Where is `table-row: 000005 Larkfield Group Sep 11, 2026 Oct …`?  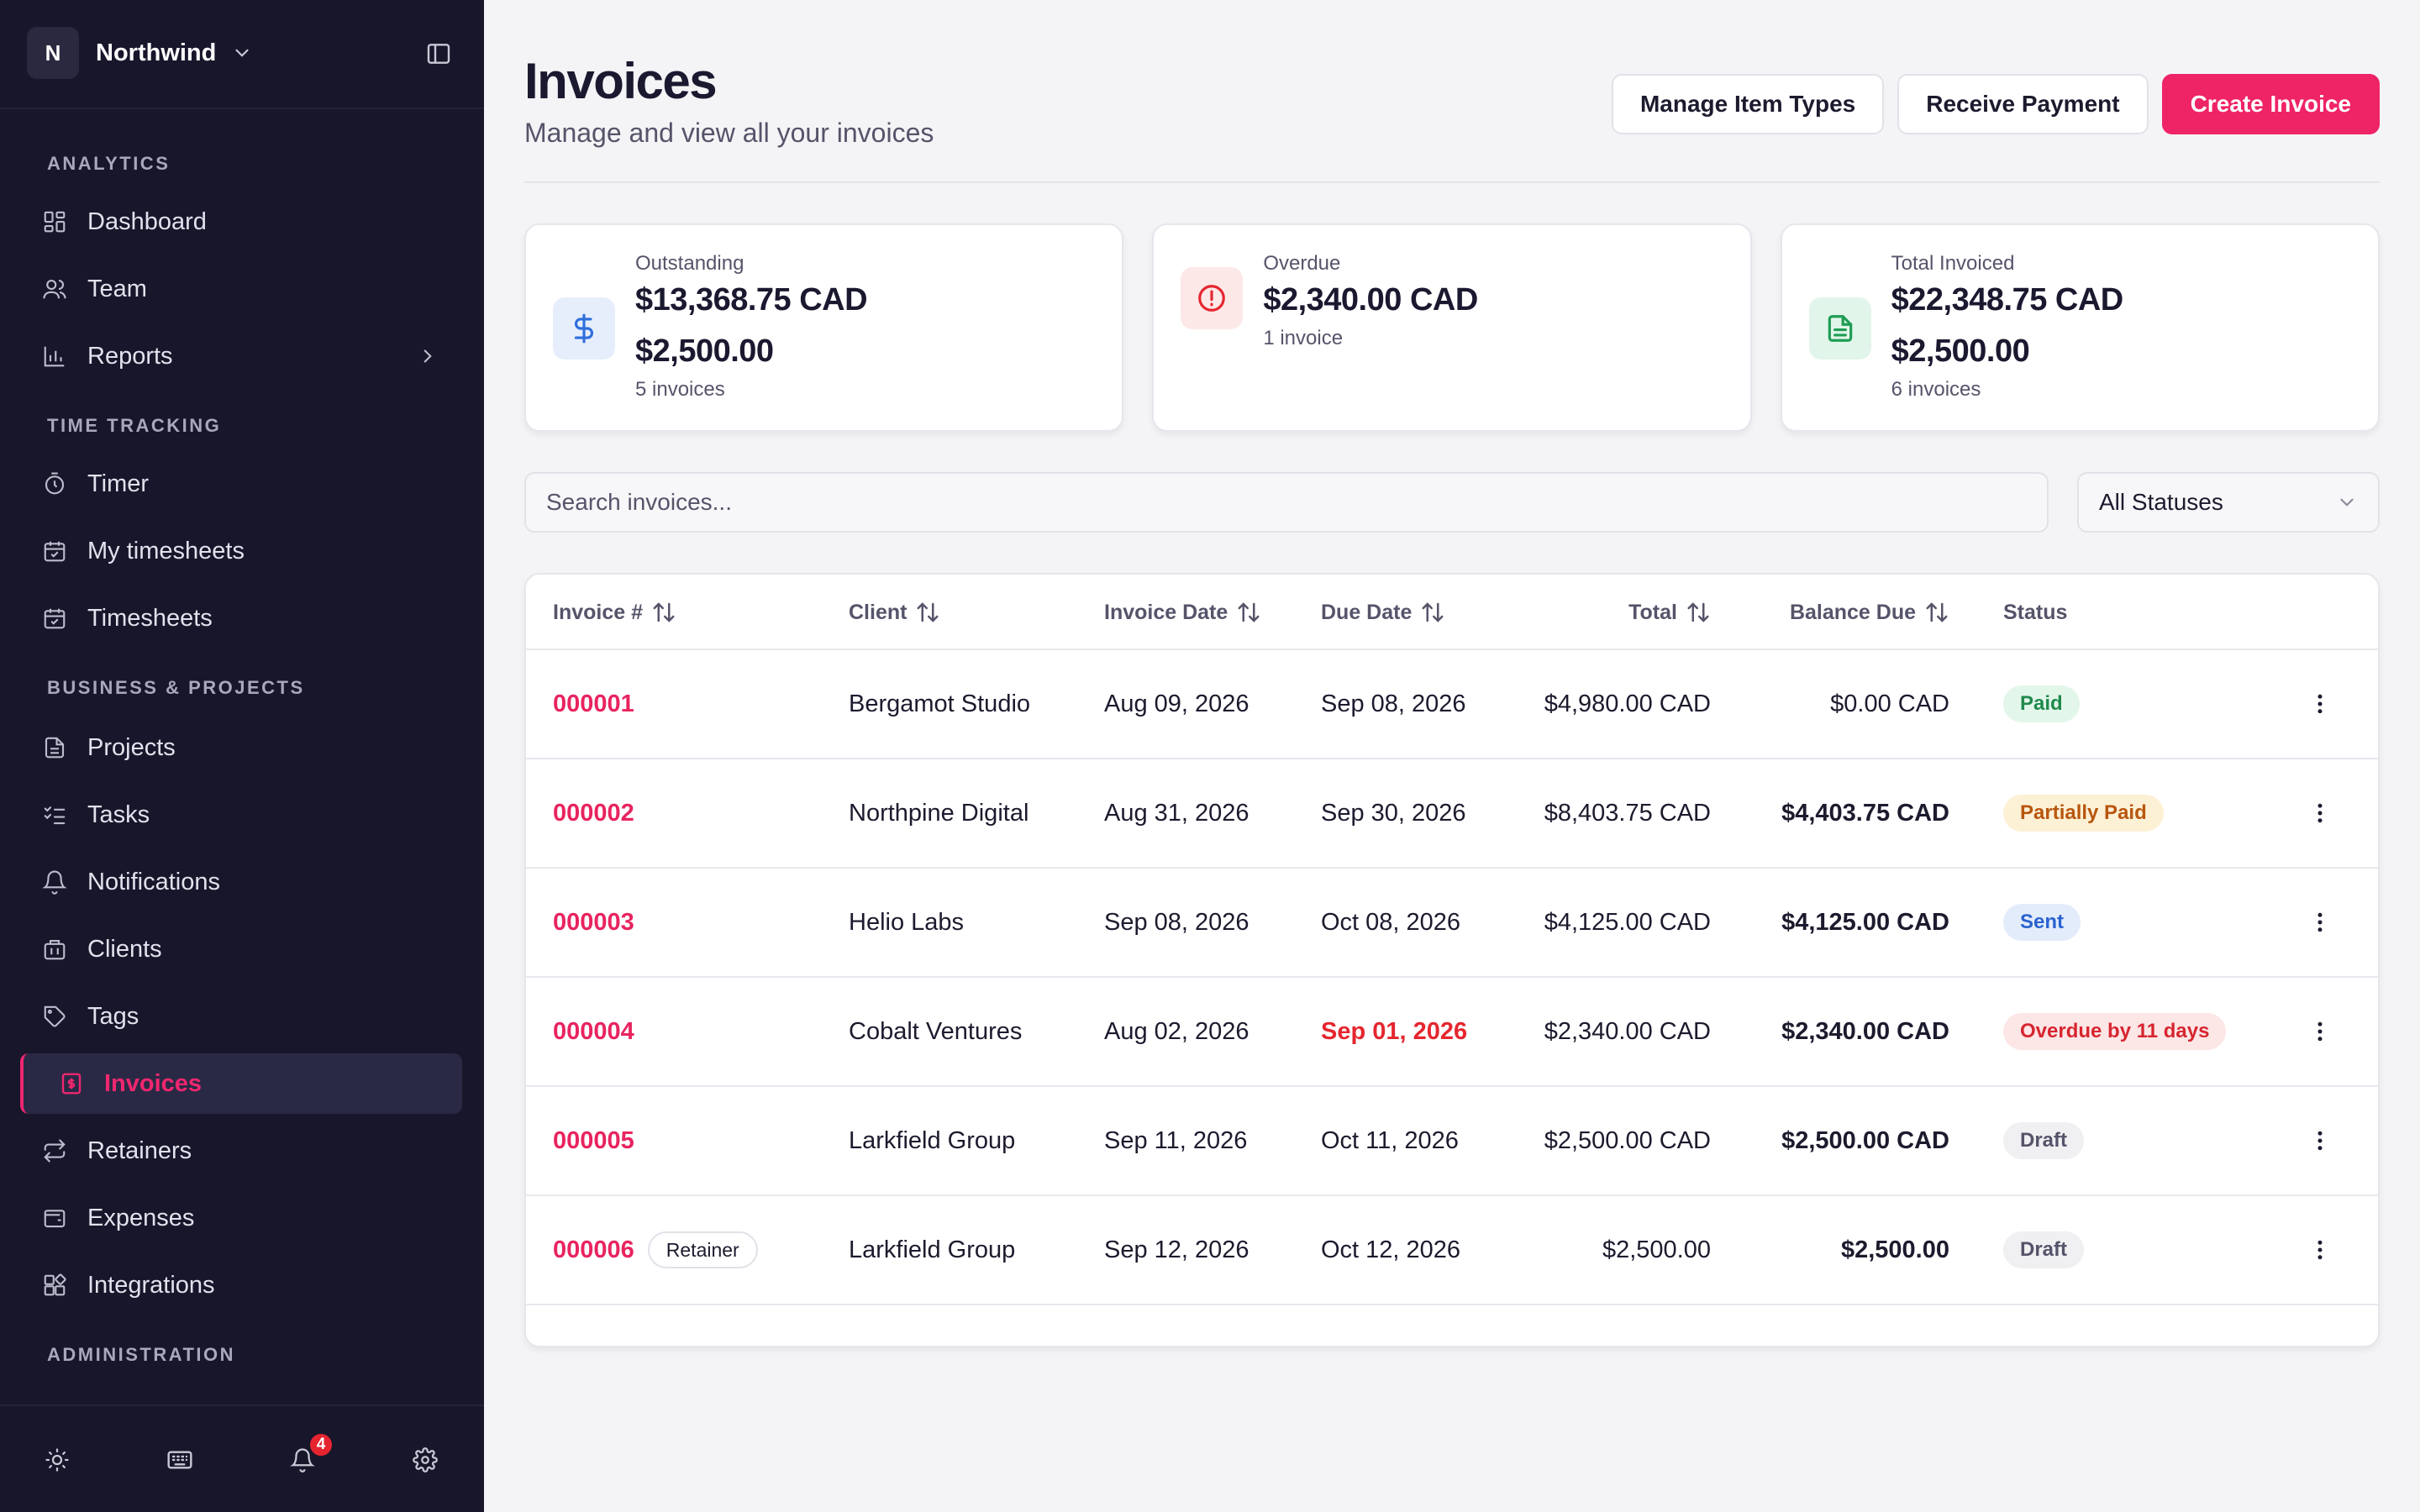
table-row: 000005 Larkfield Group Sep 11, 2026 Oct … is located at coordinates (1452, 1141).